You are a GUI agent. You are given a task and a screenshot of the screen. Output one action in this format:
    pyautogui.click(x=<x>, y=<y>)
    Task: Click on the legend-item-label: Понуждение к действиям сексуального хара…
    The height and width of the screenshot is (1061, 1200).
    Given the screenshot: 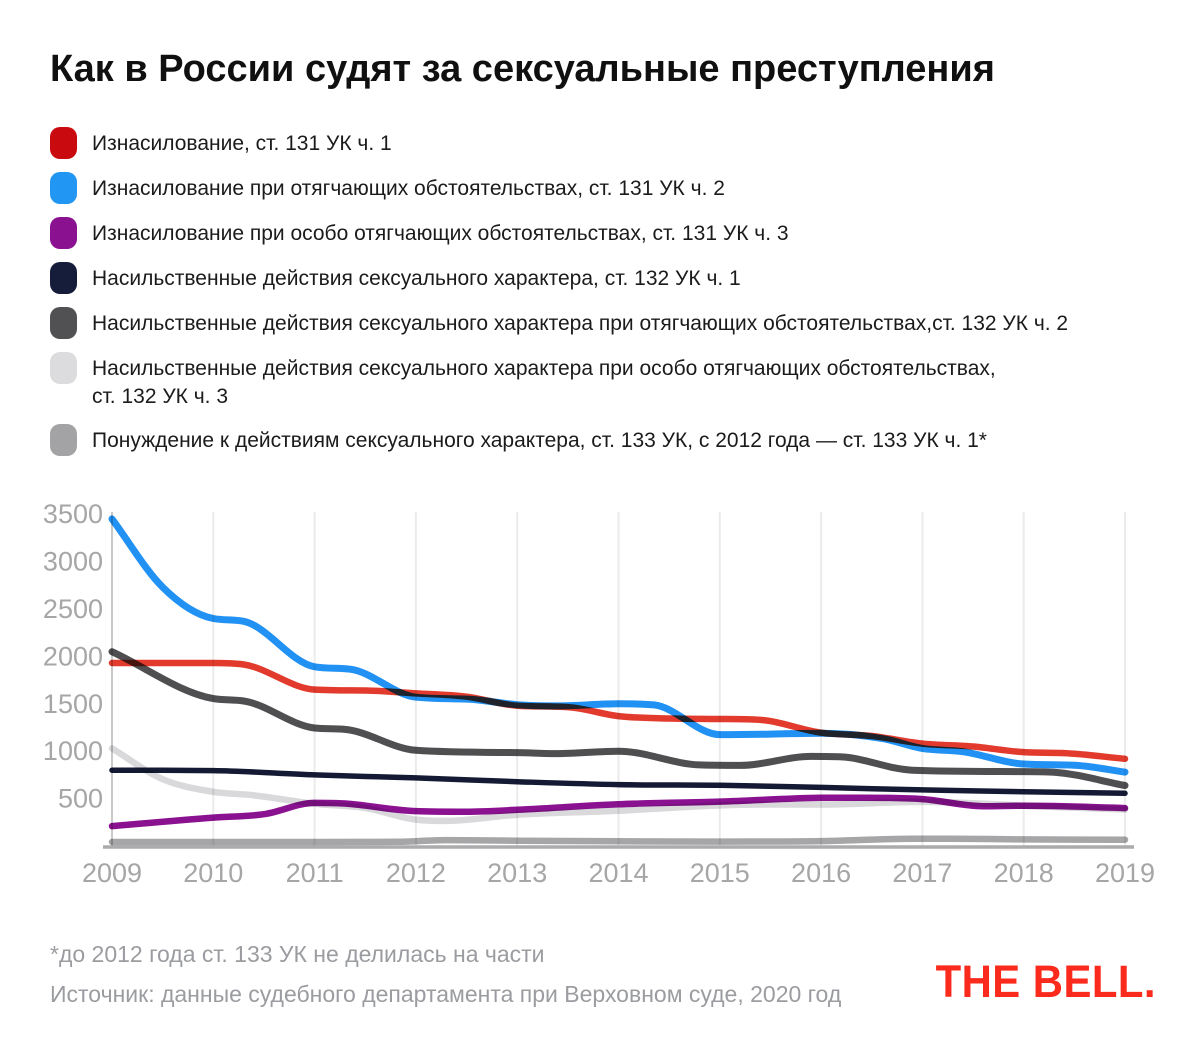 What is the action you would take?
    pyautogui.click(x=539, y=440)
    